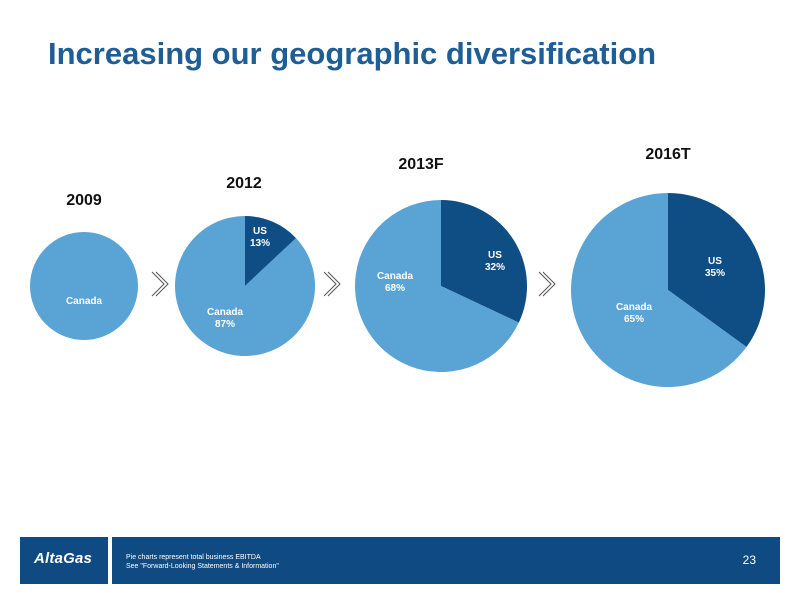 Image resolution: width=800 pixels, height=600 pixels. What do you see at coordinates (244, 183) in the screenshot?
I see `chart-title: 2012` at bounding box center [244, 183].